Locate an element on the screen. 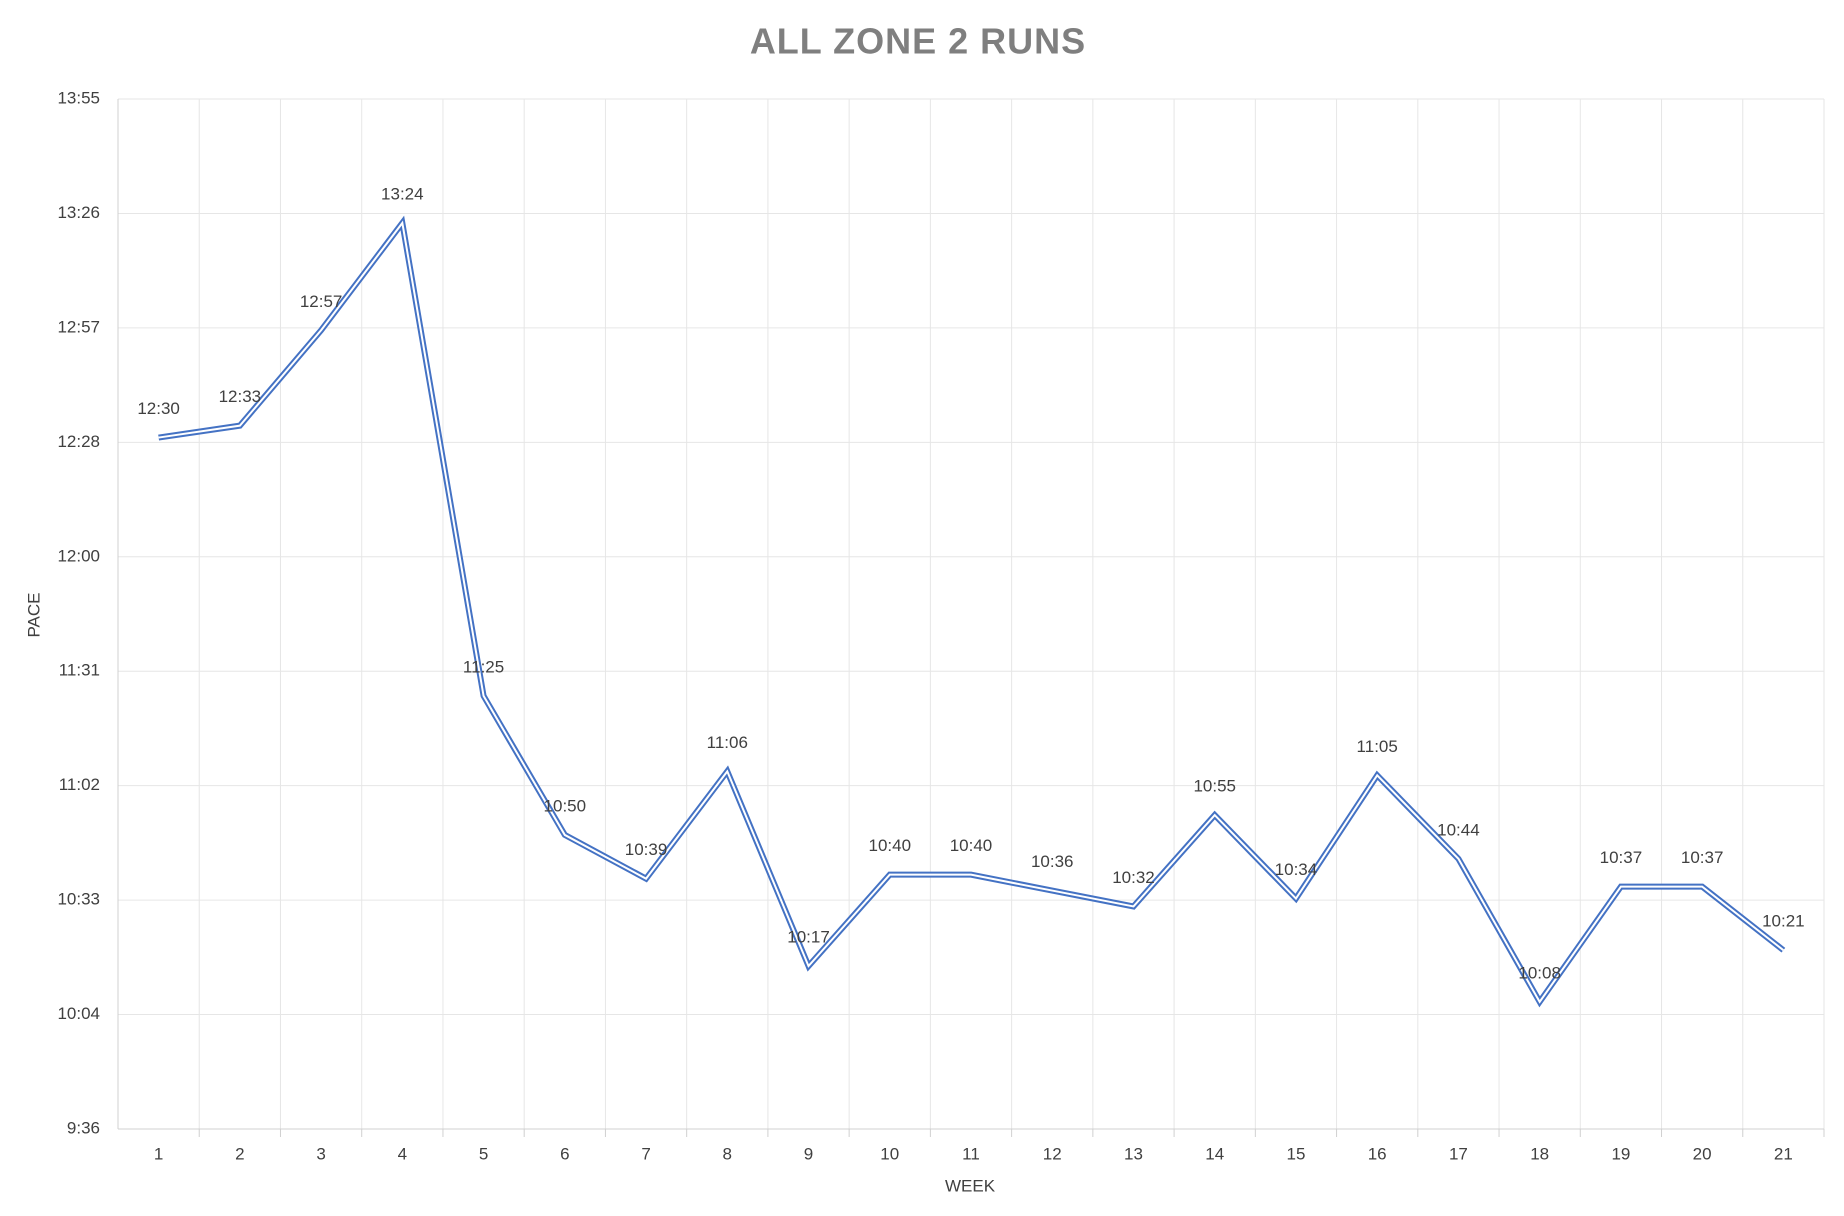  y-tick-label: 10:33 is located at coordinates (78, 899).